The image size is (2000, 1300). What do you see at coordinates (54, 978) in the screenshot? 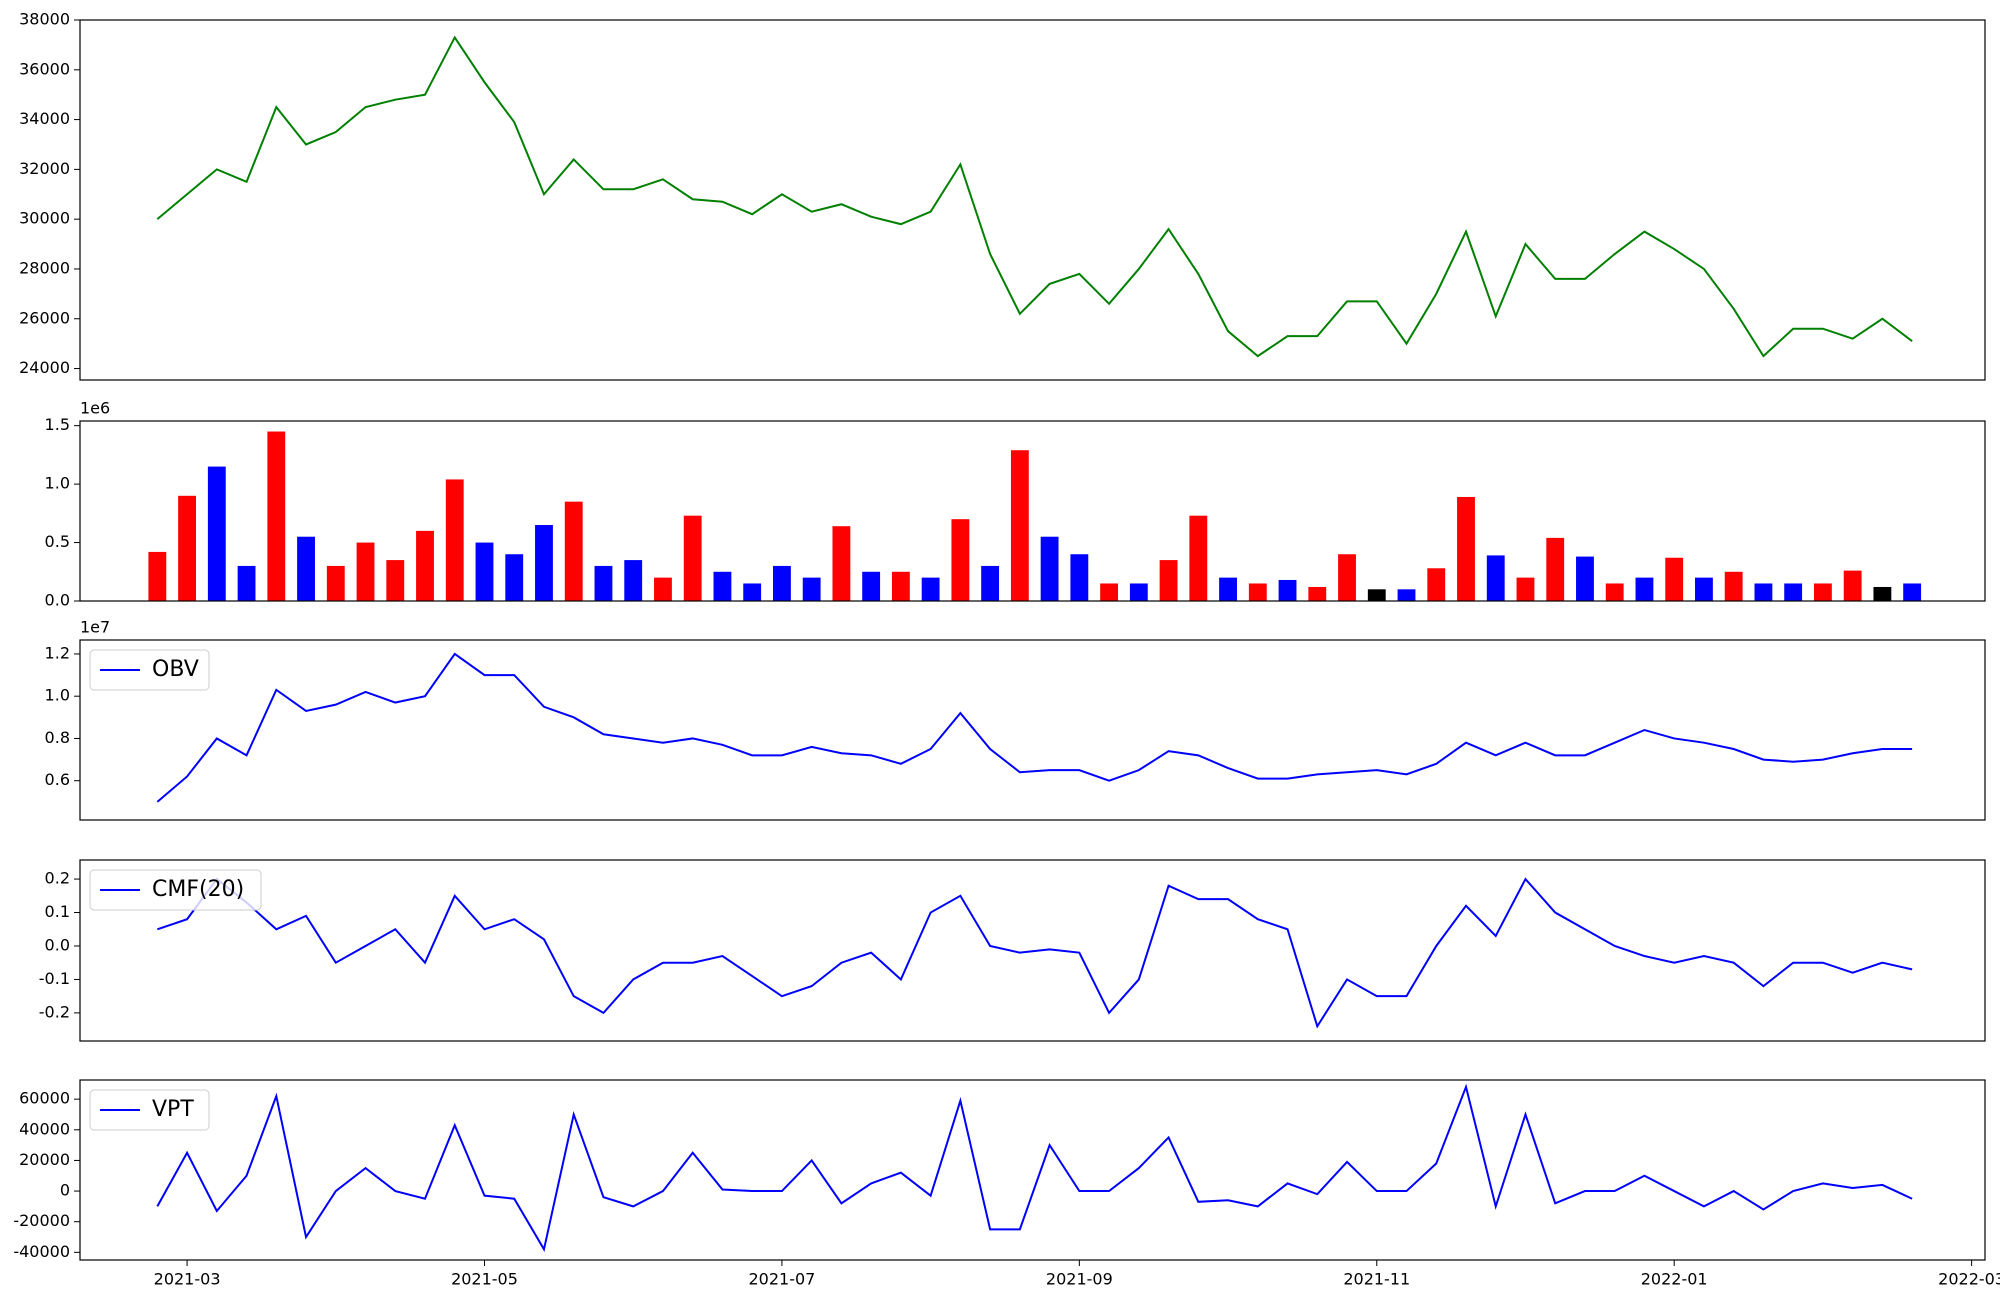
I see `y-tick-label: -0.1` at bounding box center [54, 978].